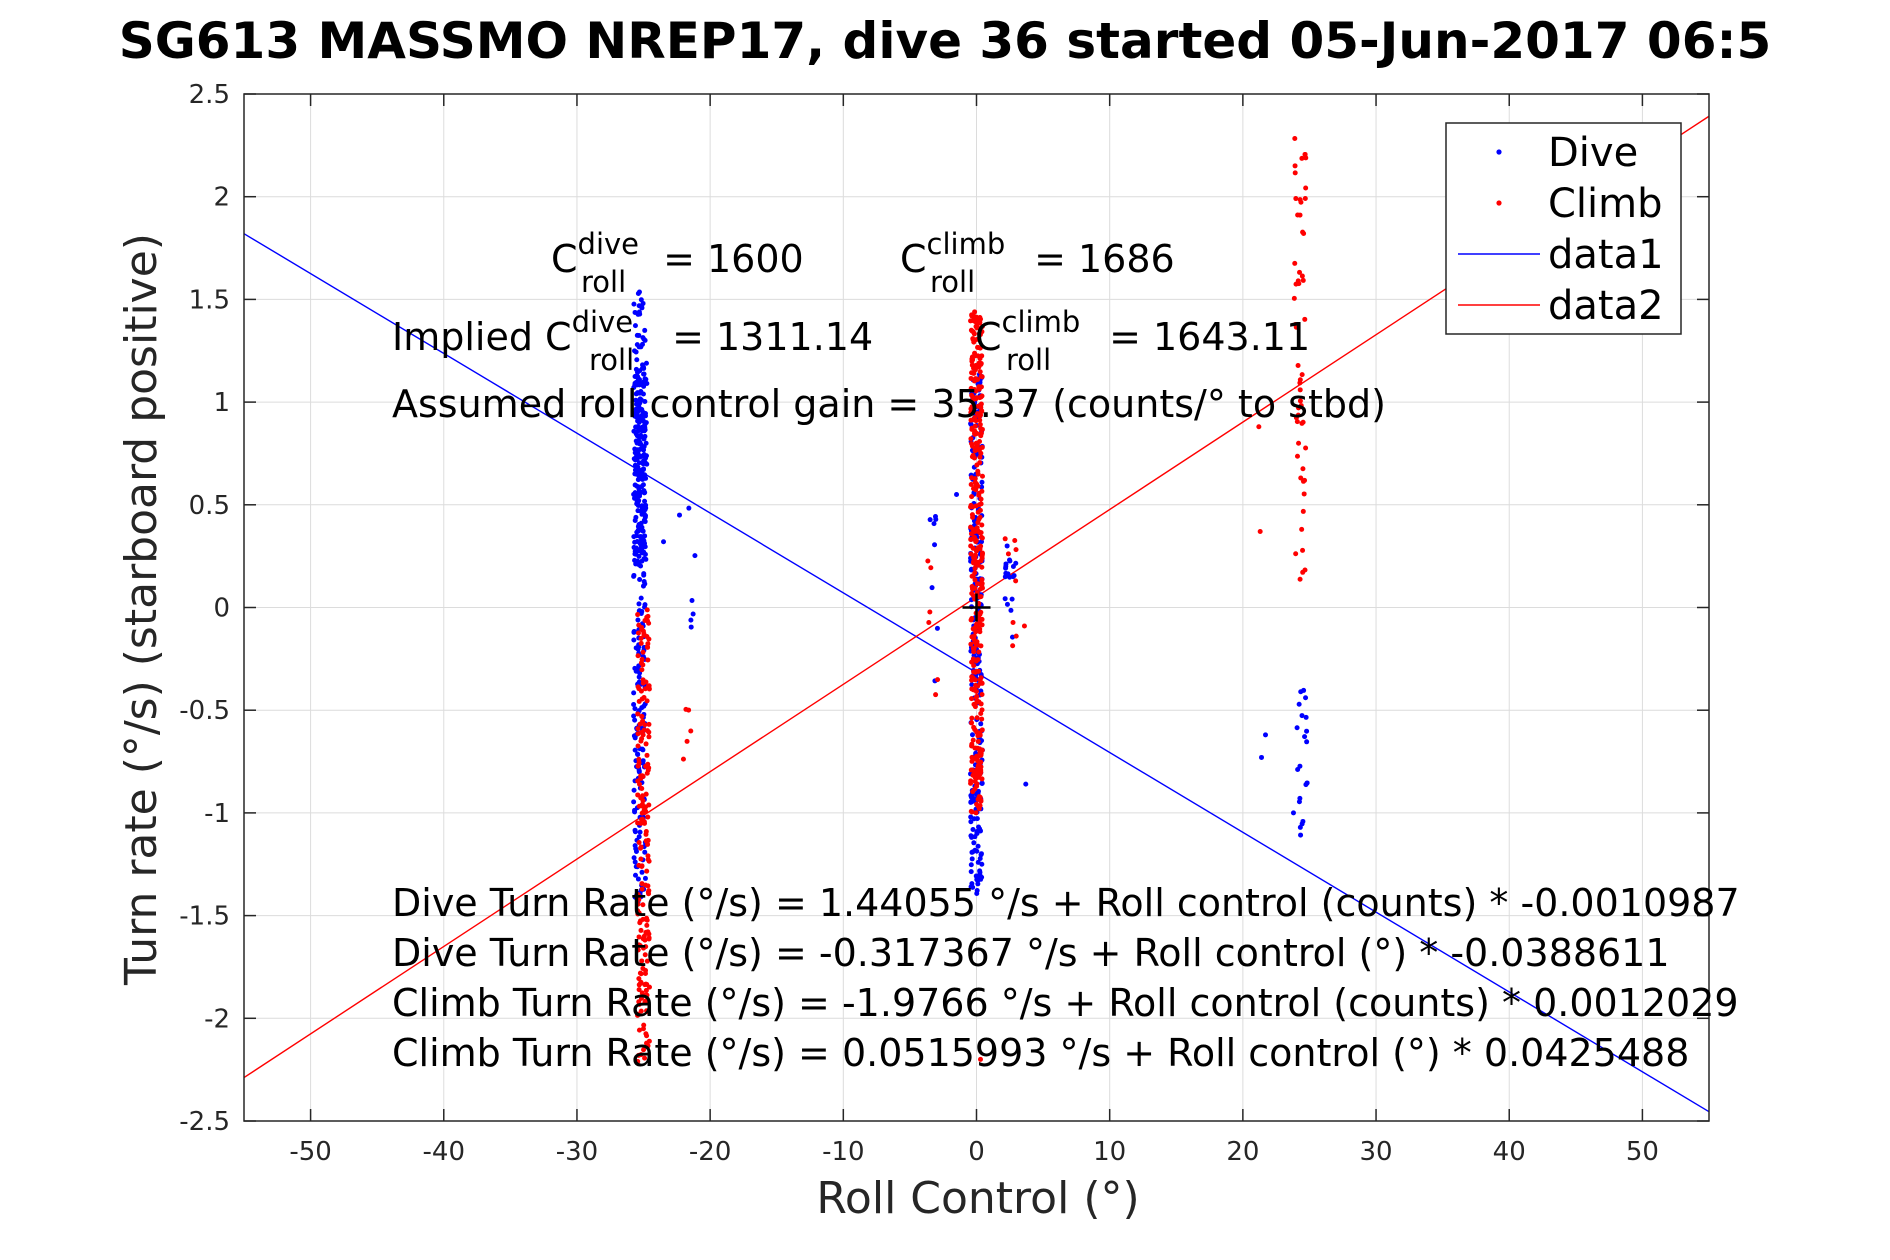  Describe the element at coordinates (217, 814) in the screenshot. I see `y-tick-label: -1` at that location.